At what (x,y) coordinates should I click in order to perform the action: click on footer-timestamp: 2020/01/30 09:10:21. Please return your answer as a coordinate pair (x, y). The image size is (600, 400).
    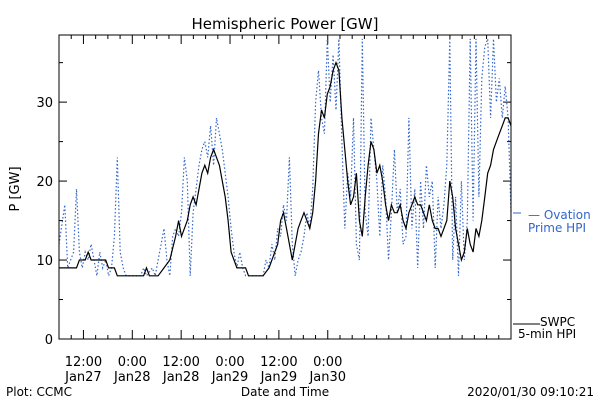
    Looking at the image, I should click on (530, 392).